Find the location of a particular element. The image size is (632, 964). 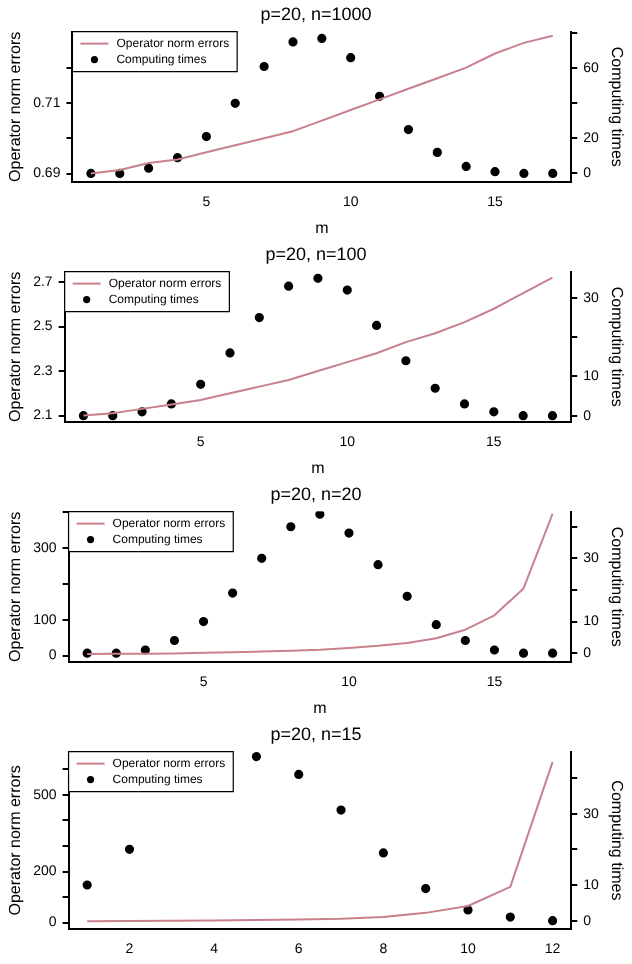

chart-title: p=20, n=20 is located at coordinates (316, 493).